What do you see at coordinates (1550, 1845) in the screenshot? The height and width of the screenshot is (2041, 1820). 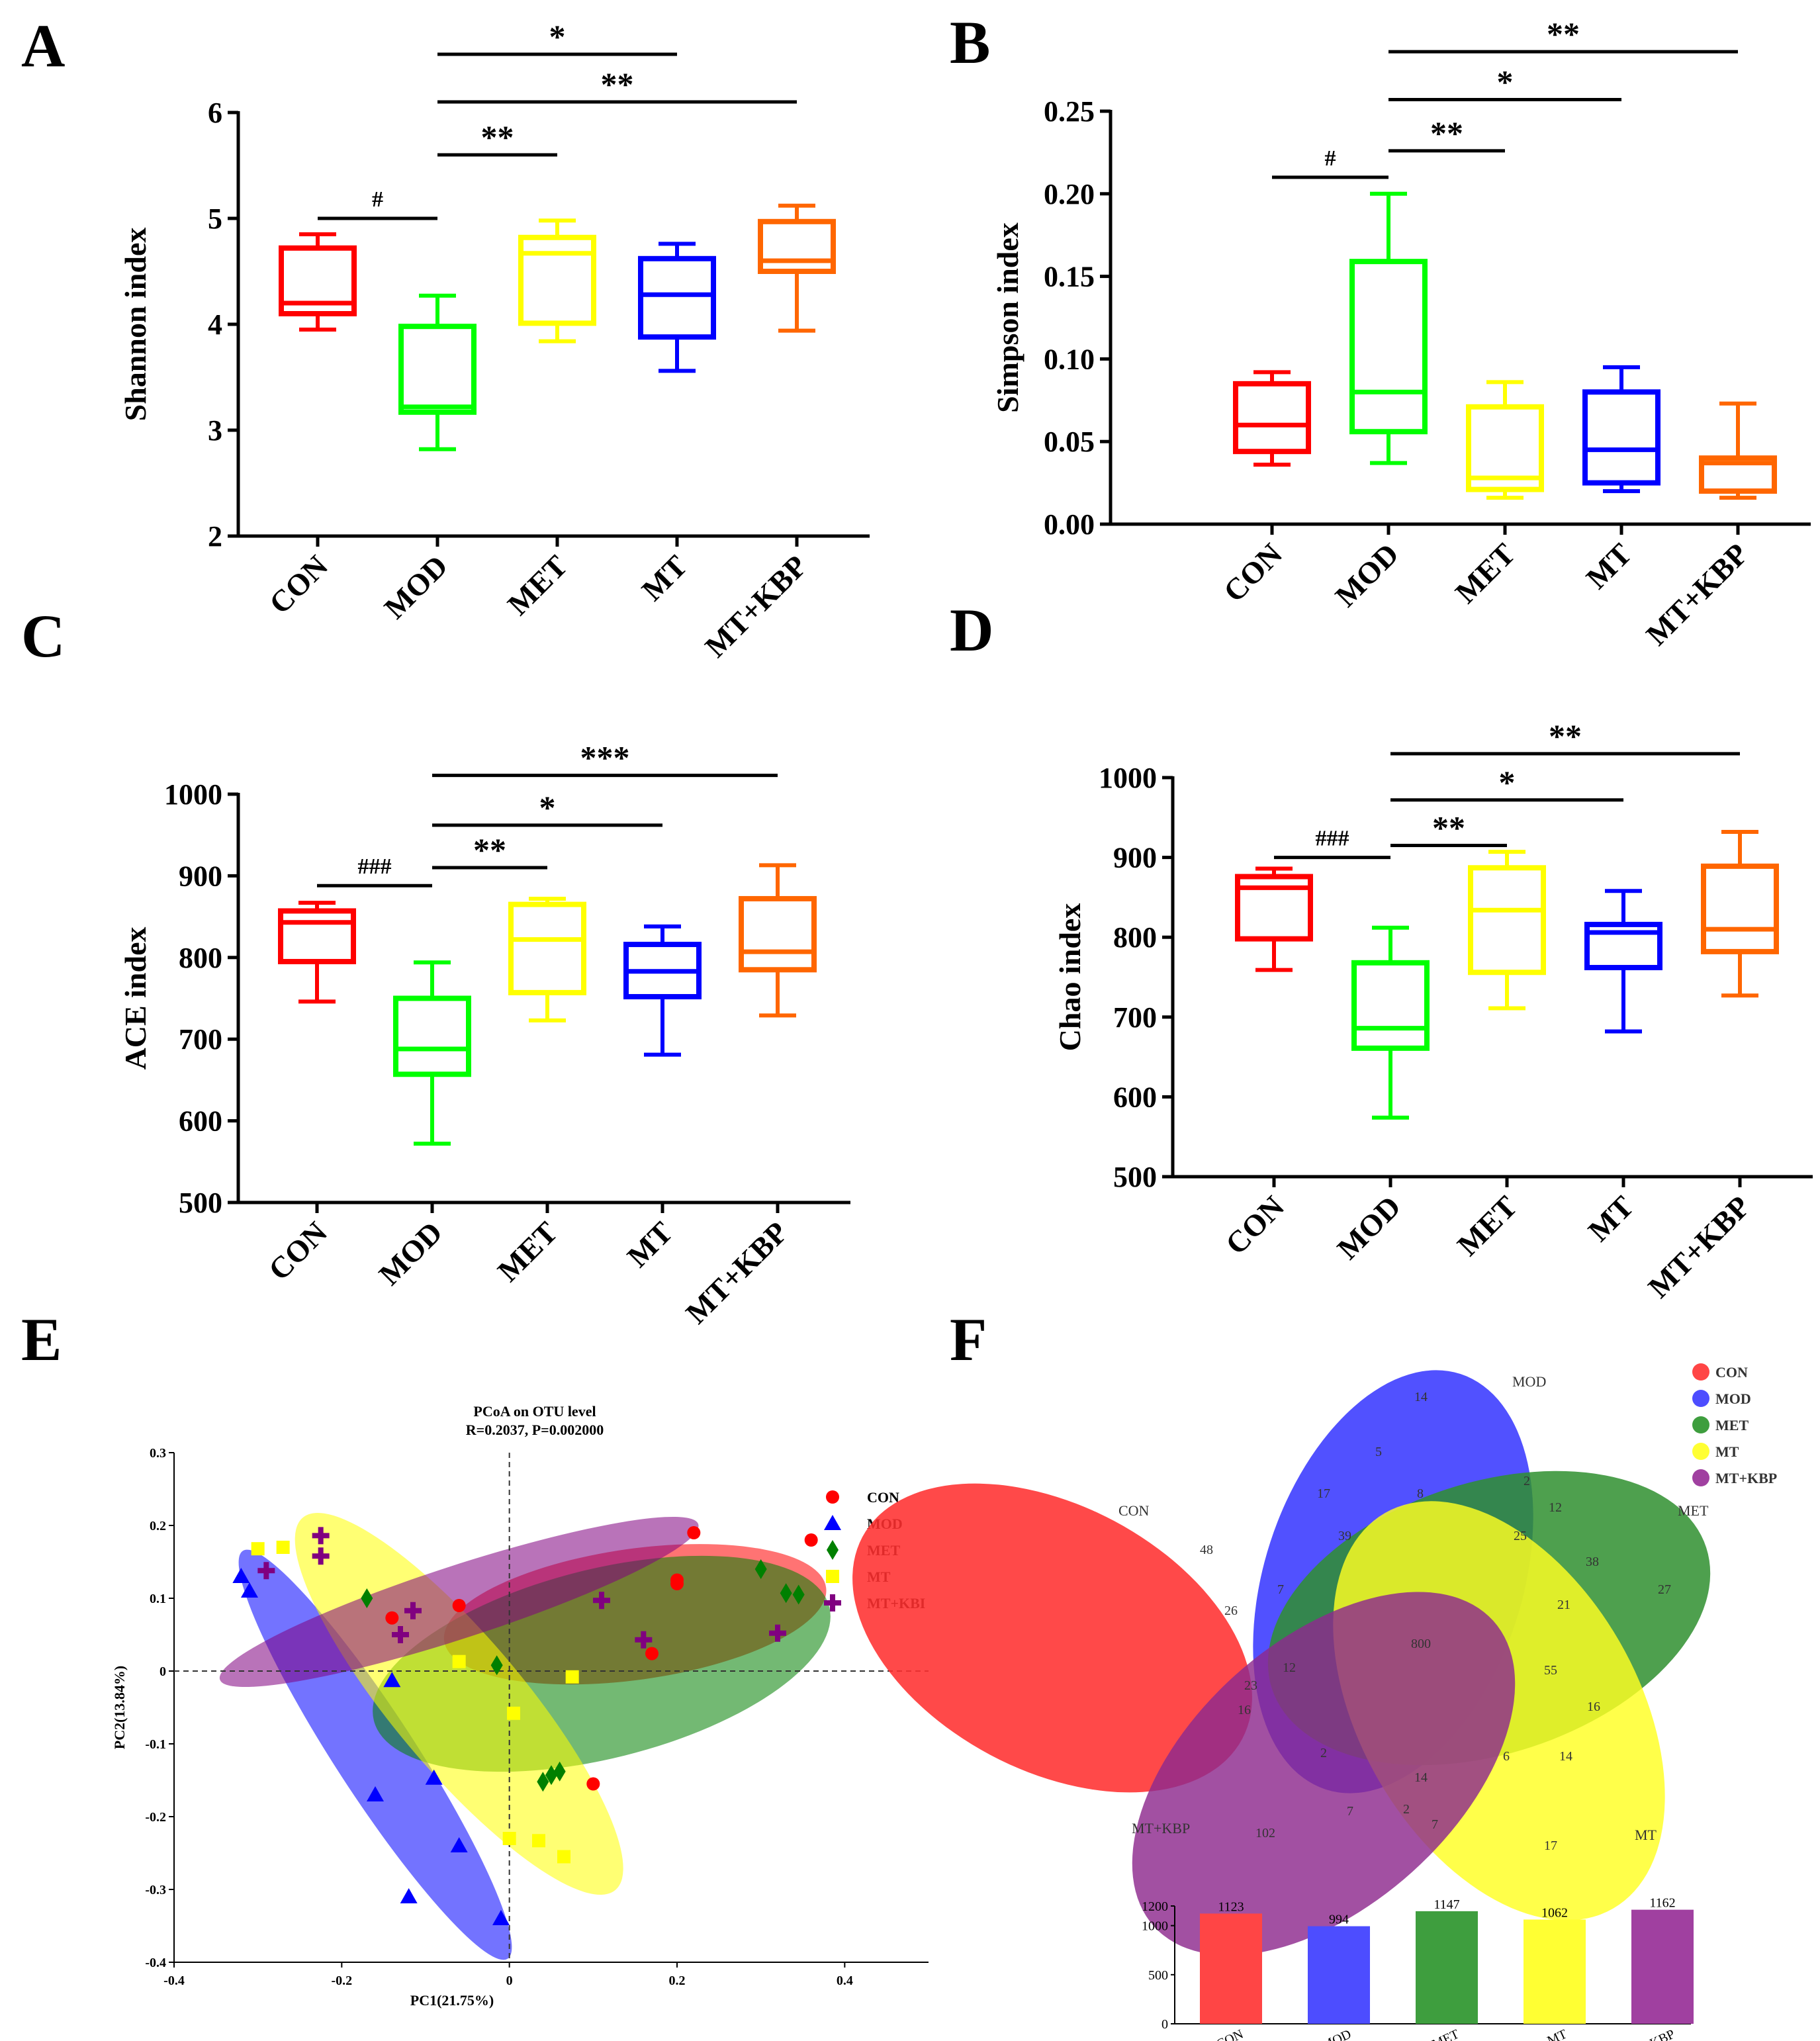 I see `venn-region-count: 17` at bounding box center [1550, 1845].